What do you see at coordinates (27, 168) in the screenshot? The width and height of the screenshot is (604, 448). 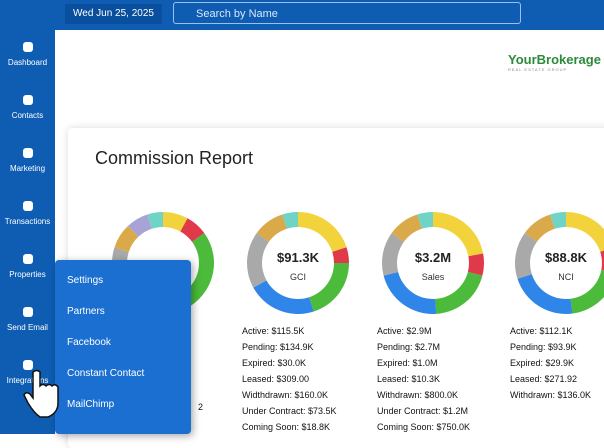 I see `sidebar-label: Marketing` at bounding box center [27, 168].